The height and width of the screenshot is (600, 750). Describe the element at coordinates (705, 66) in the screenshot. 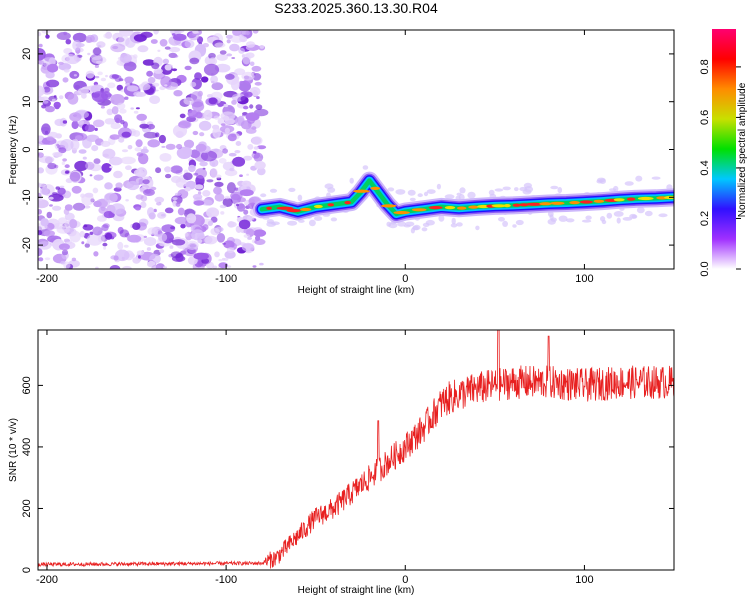

I see `colorbar-tick-label: 0.8` at that location.